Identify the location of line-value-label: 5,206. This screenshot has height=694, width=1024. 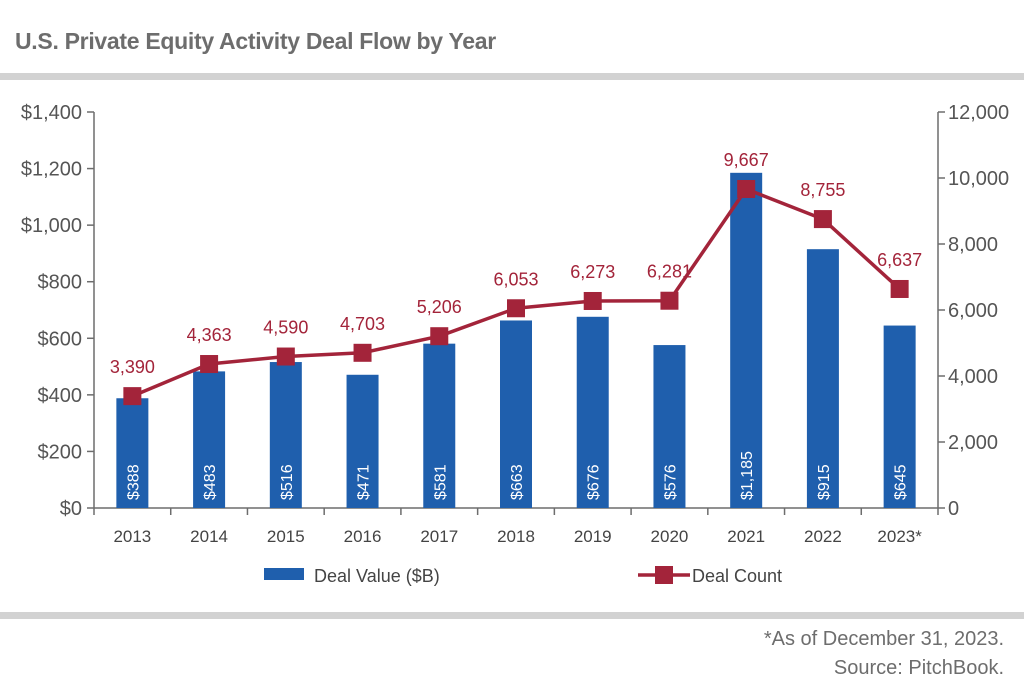
(439, 307).